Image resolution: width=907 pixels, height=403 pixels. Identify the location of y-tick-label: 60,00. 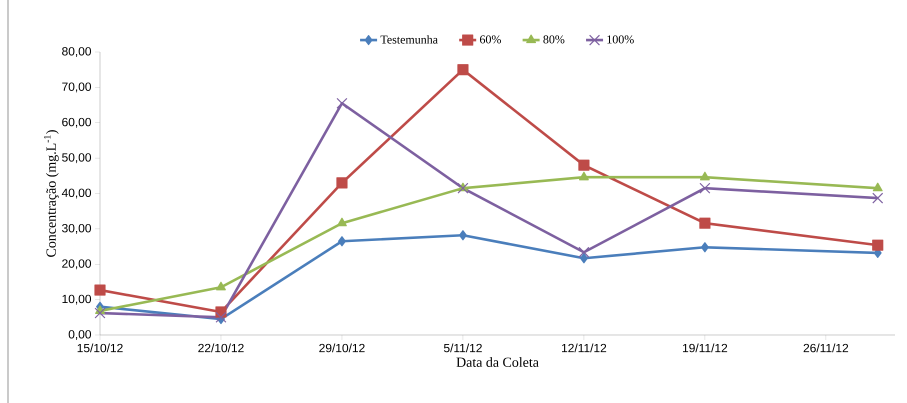
(77, 123).